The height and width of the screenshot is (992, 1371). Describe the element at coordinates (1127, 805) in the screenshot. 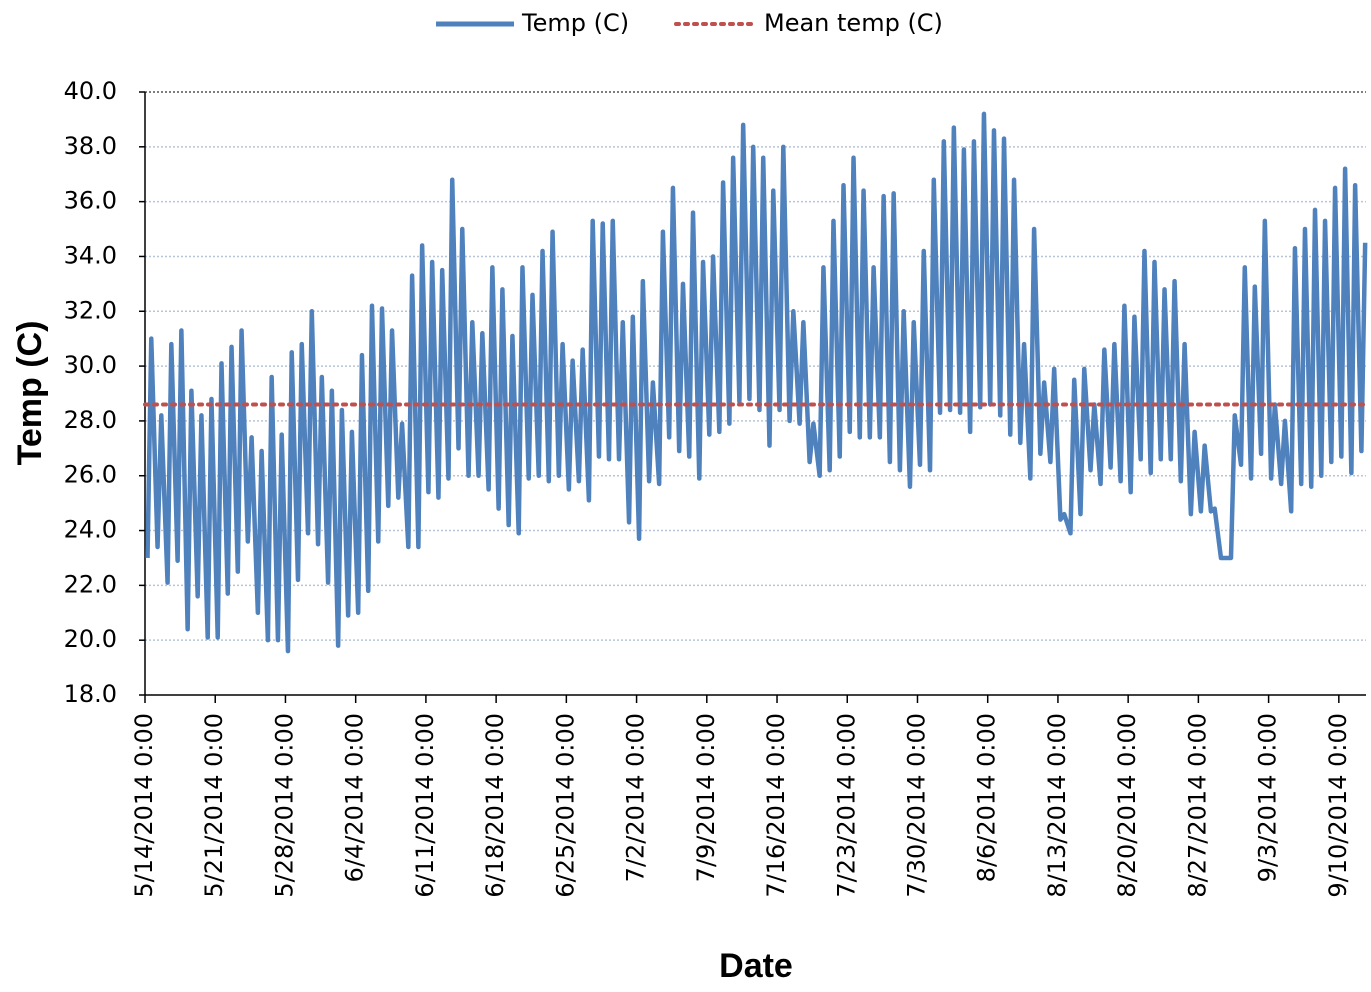

I see `x-tick-label: 8/20/2014 0:00` at that location.